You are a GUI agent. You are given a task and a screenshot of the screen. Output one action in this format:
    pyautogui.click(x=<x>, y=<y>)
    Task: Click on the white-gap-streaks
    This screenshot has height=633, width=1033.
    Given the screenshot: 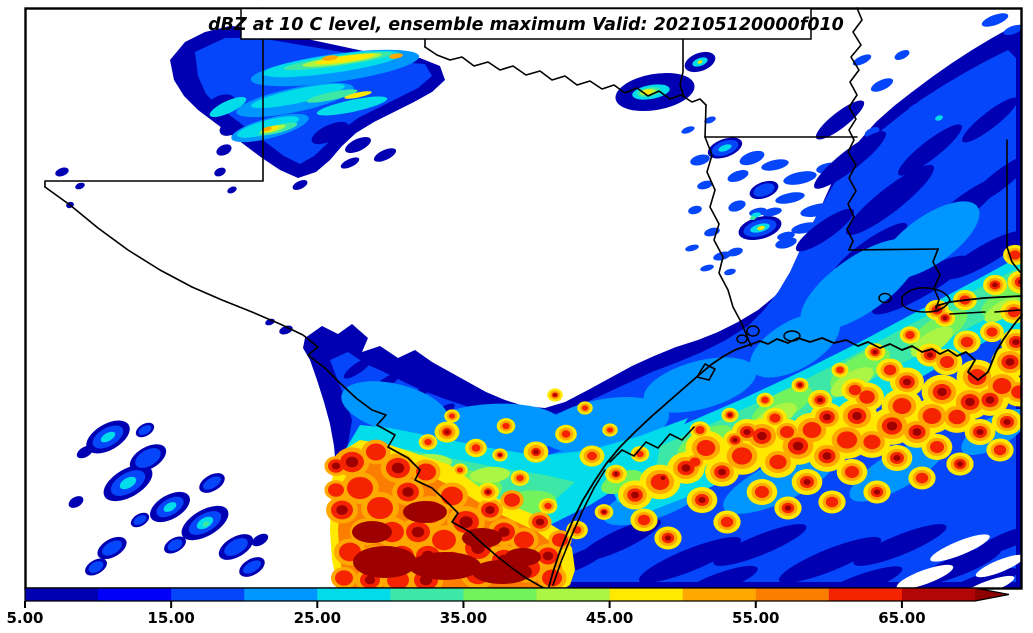 What is the action you would take?
    pyautogui.click(x=958, y=561)
    